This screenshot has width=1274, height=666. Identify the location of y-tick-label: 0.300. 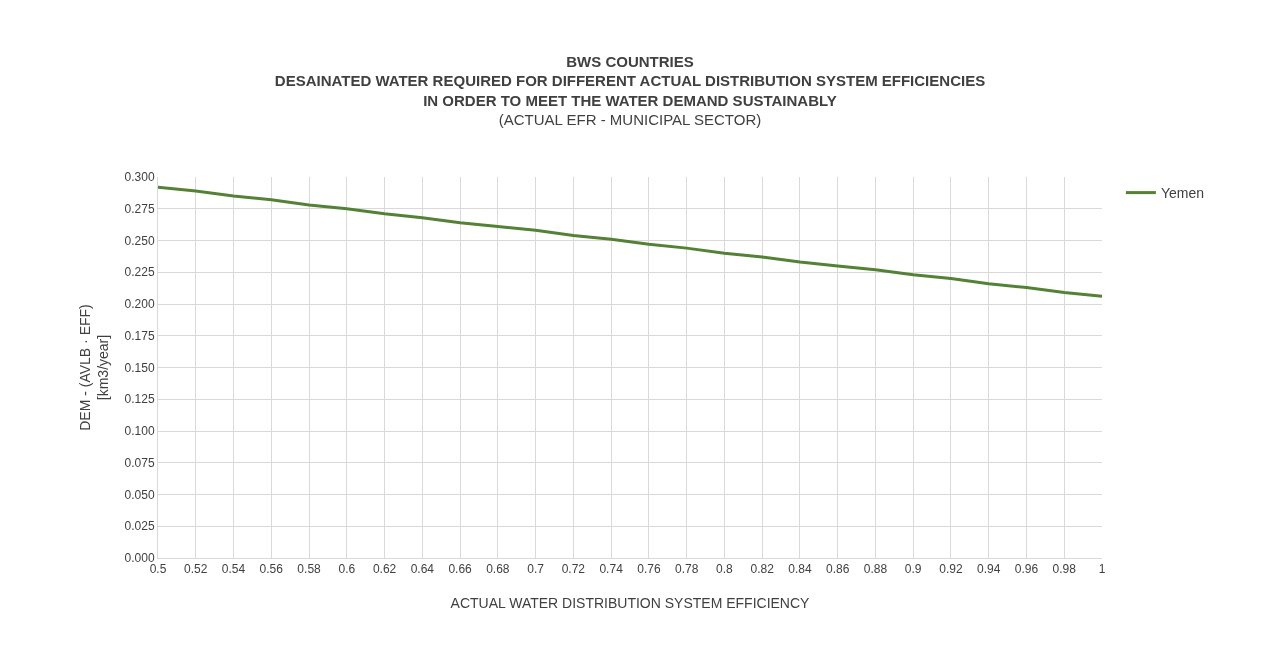
(139, 177).